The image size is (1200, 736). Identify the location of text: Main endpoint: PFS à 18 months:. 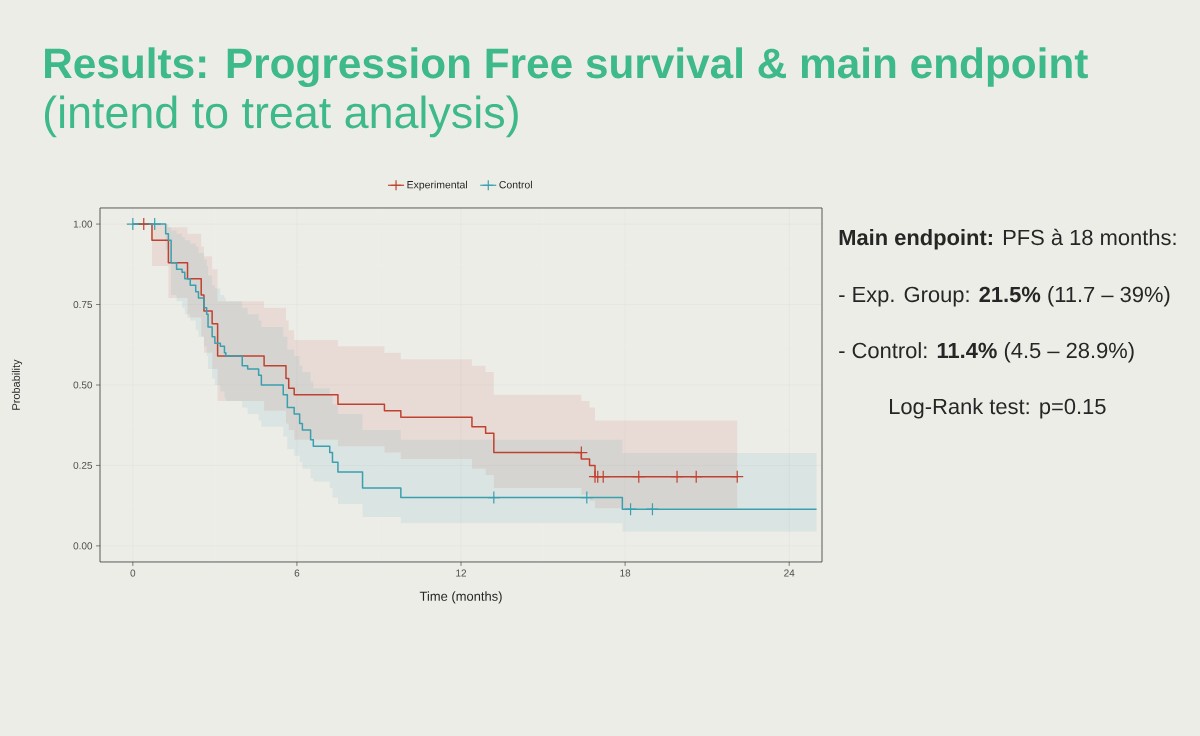
(1007, 239).